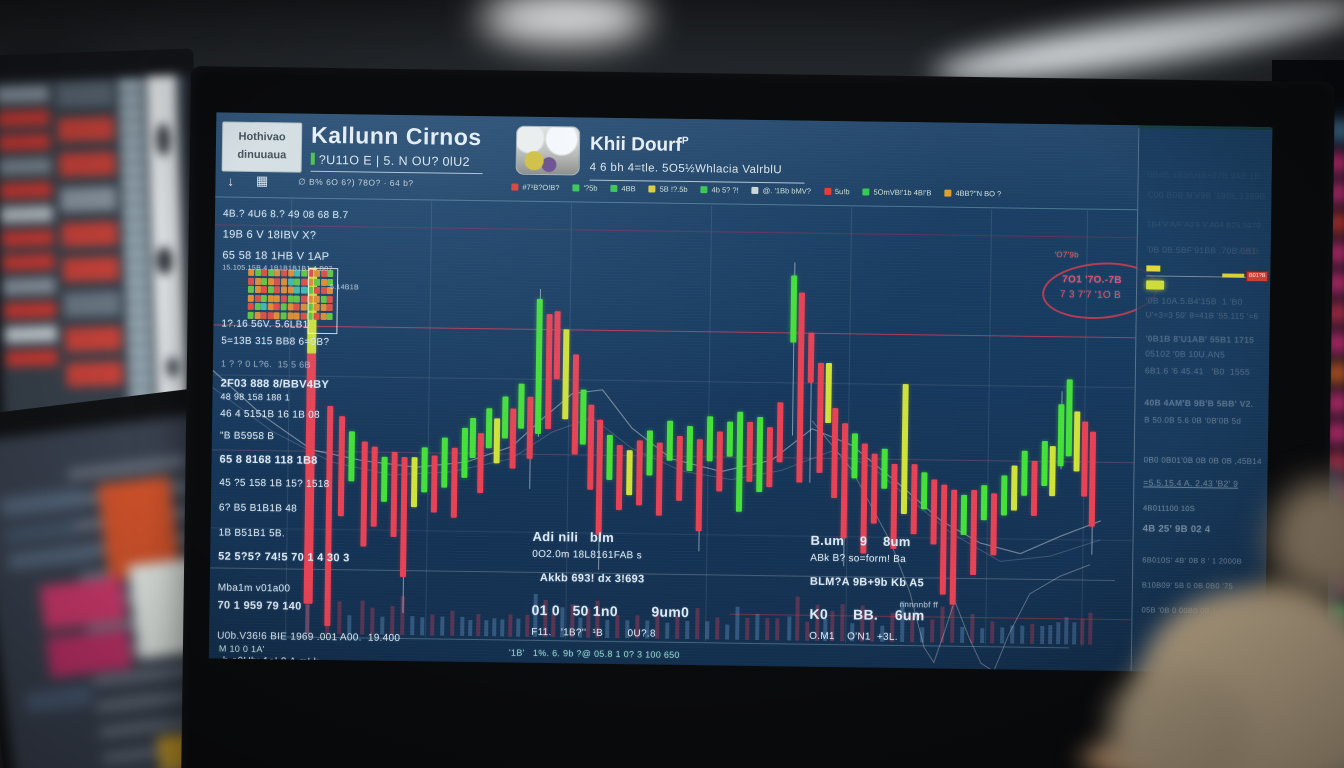  I want to click on instrument-subtitle: ?U11O E | 5. N OU? 0lU2, so click(390, 160).